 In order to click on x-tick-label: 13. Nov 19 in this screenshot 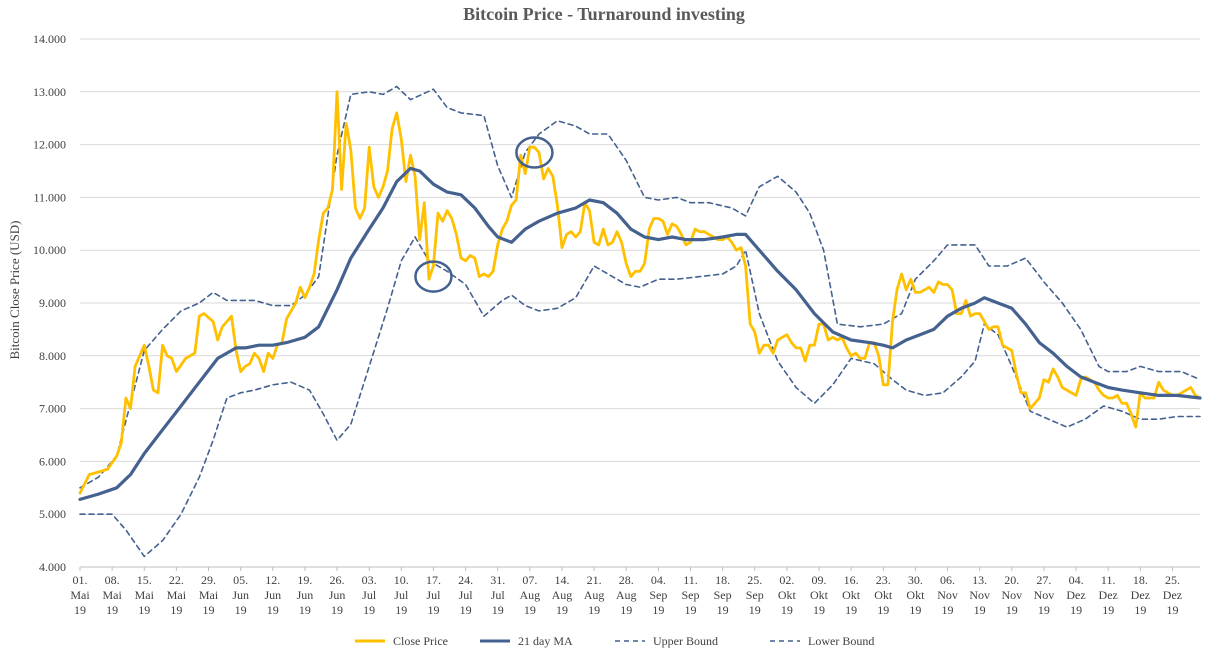, I will do `click(979, 595)`.